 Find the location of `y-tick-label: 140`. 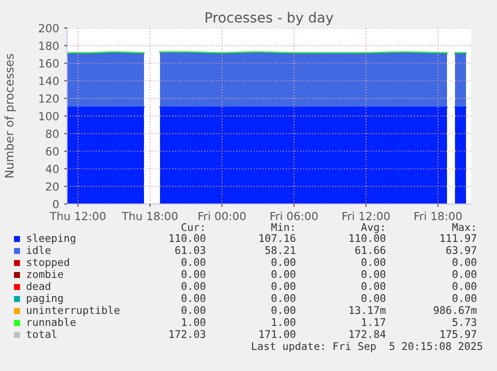

y-tick-label: 140 is located at coordinates (49, 81).